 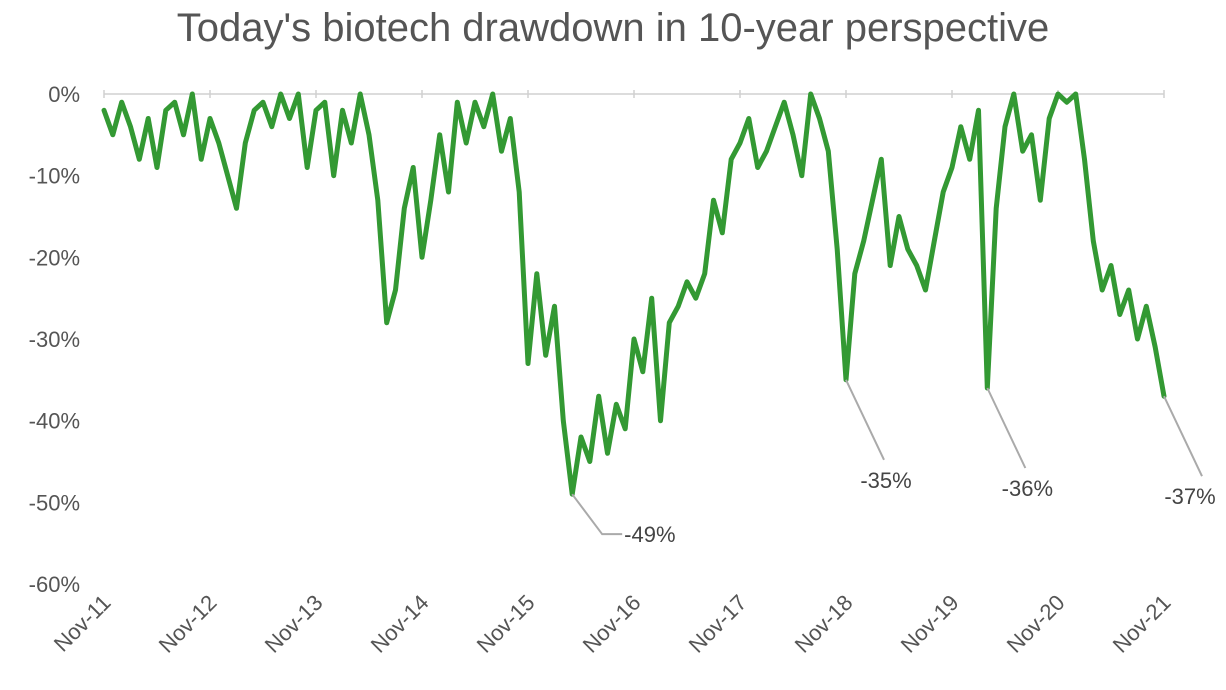 What do you see at coordinates (718, 624) in the screenshot?
I see `x-tick-label: Nov-17` at bounding box center [718, 624].